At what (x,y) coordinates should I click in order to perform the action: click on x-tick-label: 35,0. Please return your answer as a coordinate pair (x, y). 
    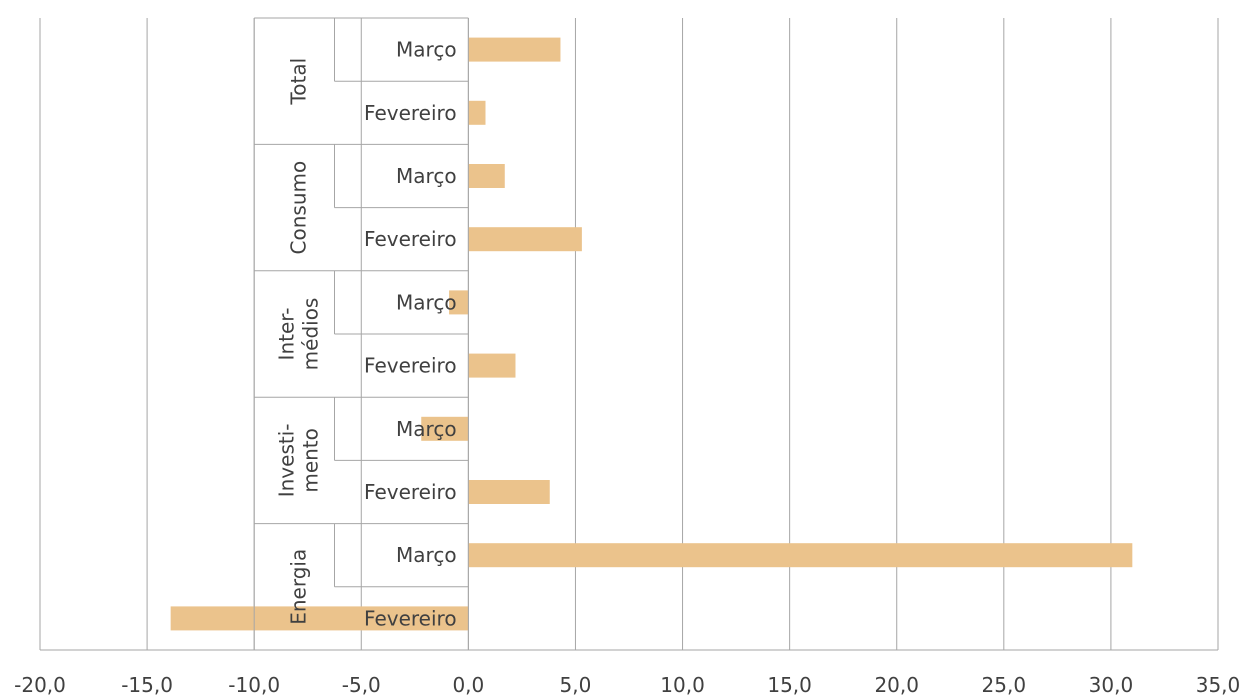
    Looking at the image, I should click on (1217, 685).